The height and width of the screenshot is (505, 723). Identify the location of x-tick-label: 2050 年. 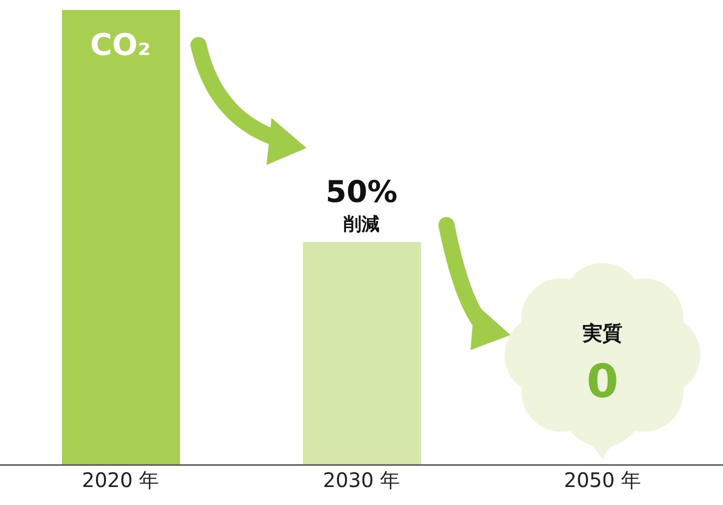
(603, 480).